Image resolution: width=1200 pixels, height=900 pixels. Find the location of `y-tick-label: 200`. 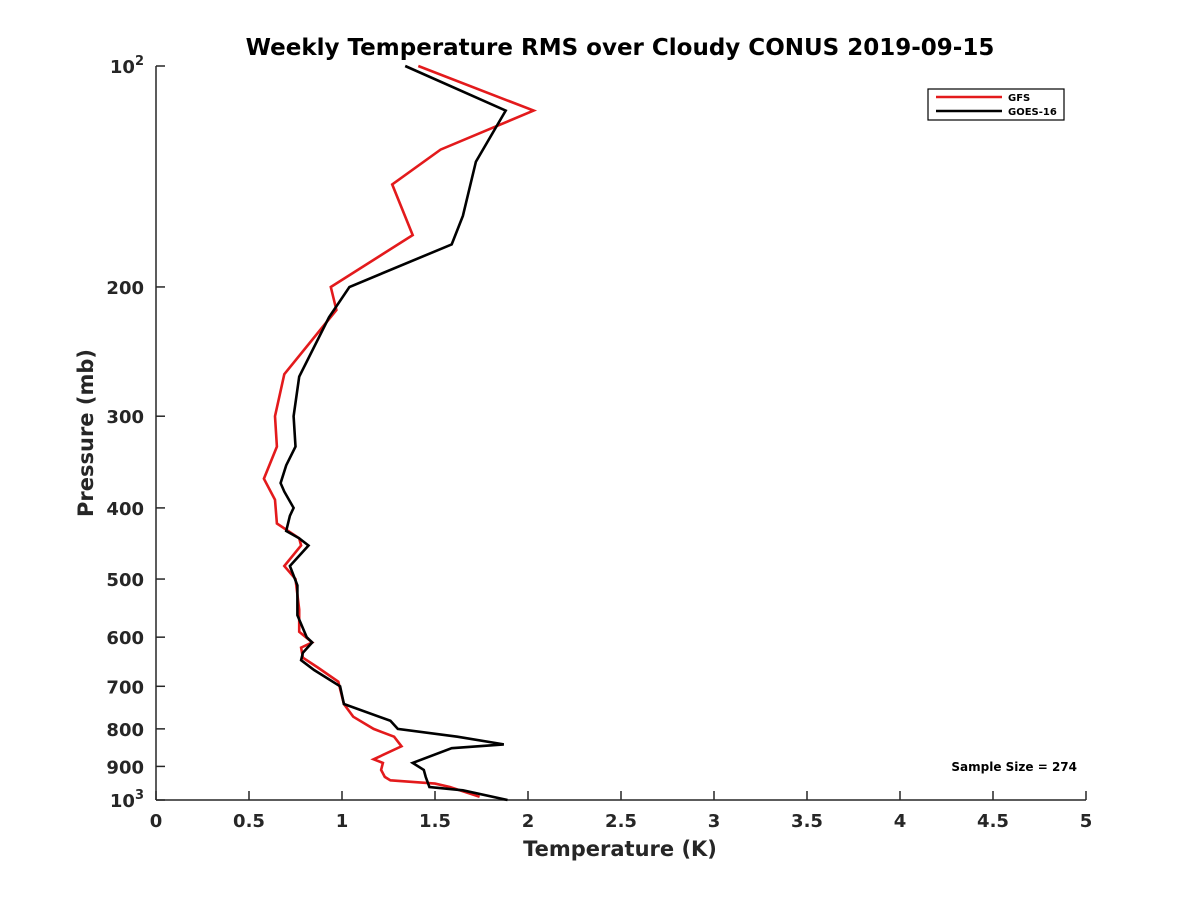

y-tick-label: 200 is located at coordinates (125, 288).